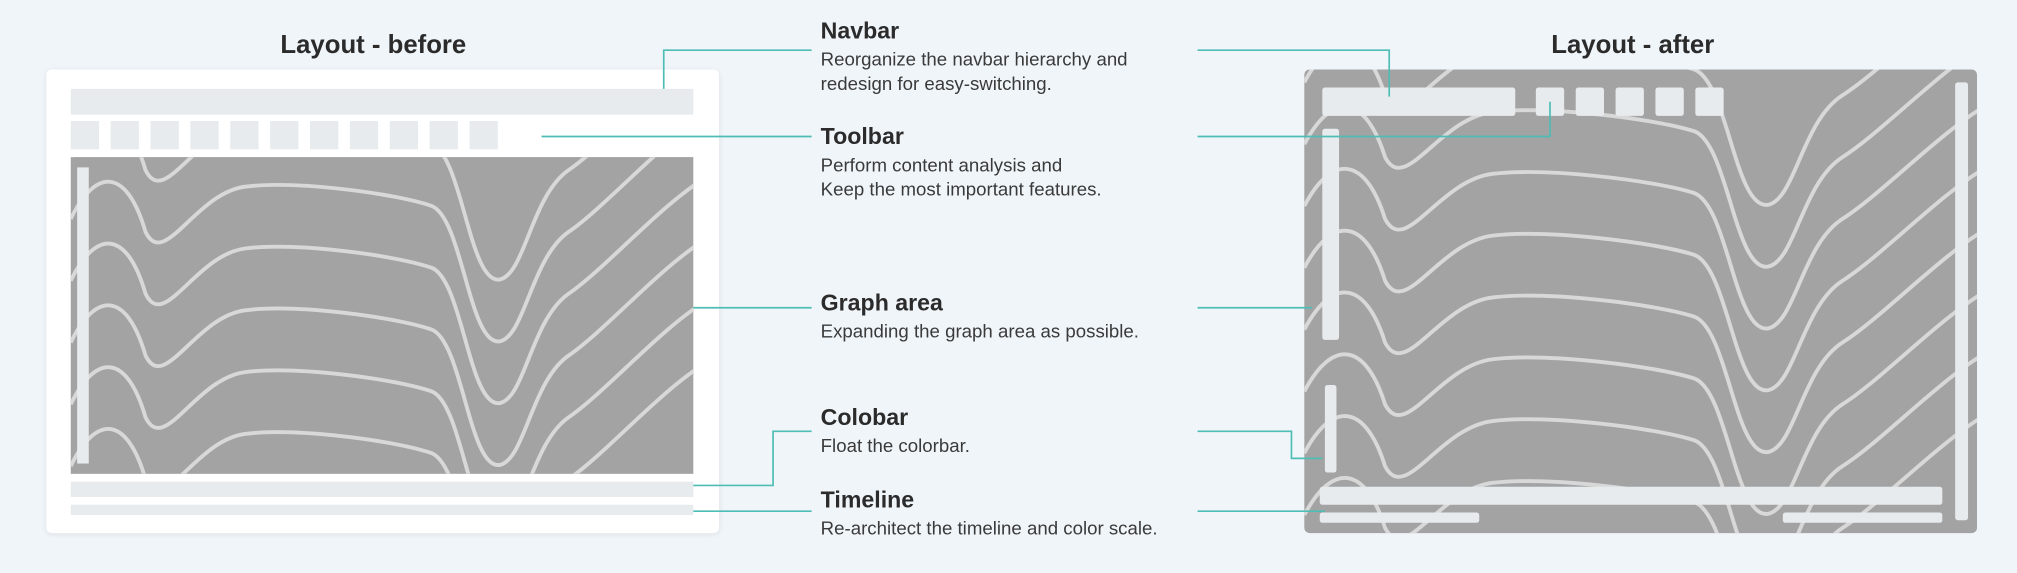  I want to click on after-left-sidebar, so click(1331, 234).